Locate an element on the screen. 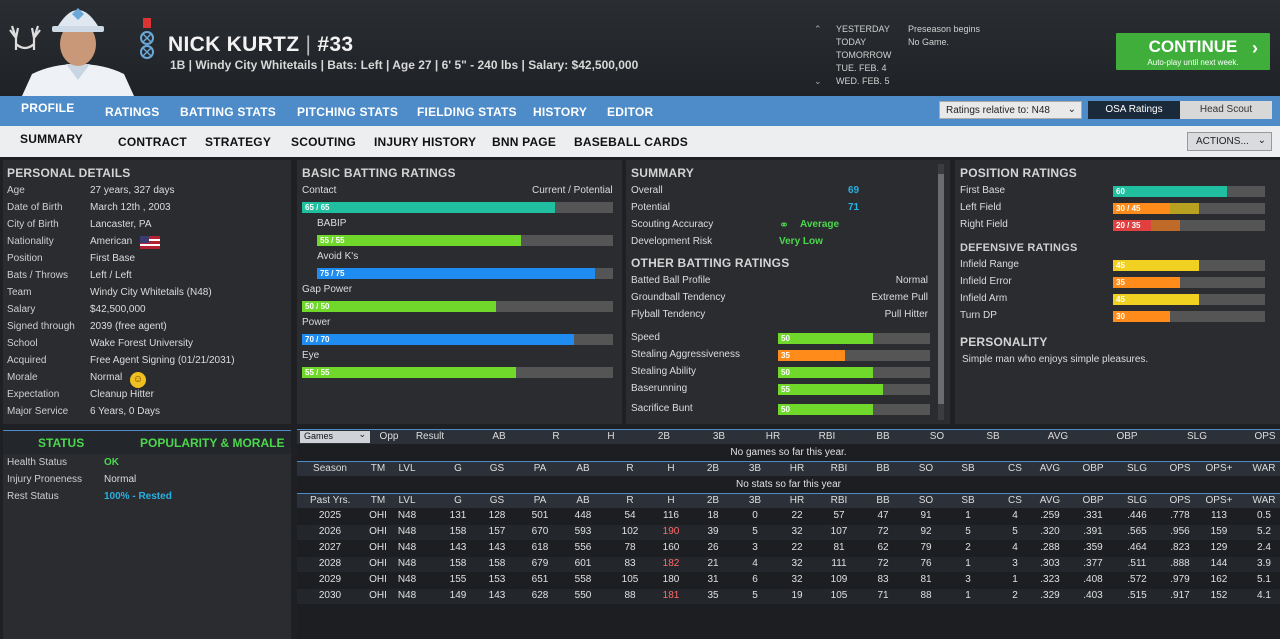 The height and width of the screenshot is (639, 1280). table-cell: .359 is located at coordinates (1093, 547).